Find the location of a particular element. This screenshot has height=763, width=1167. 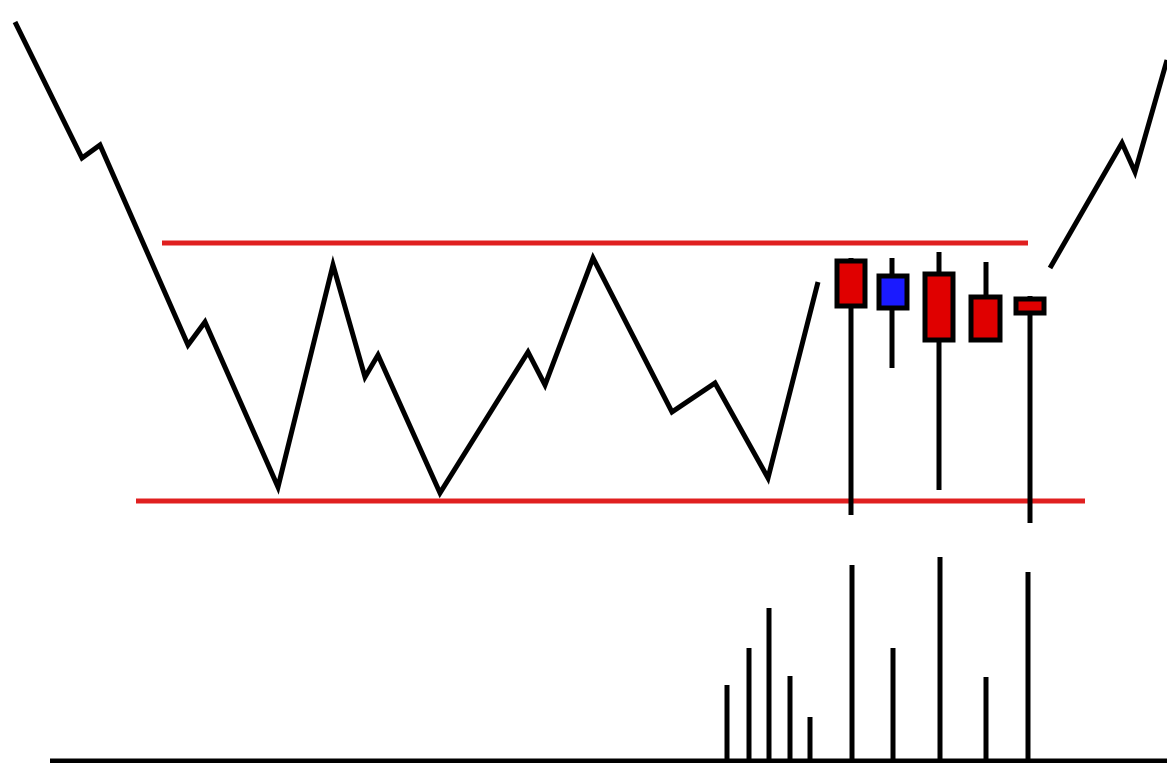

price-path-right is located at coordinates (1107, 164).